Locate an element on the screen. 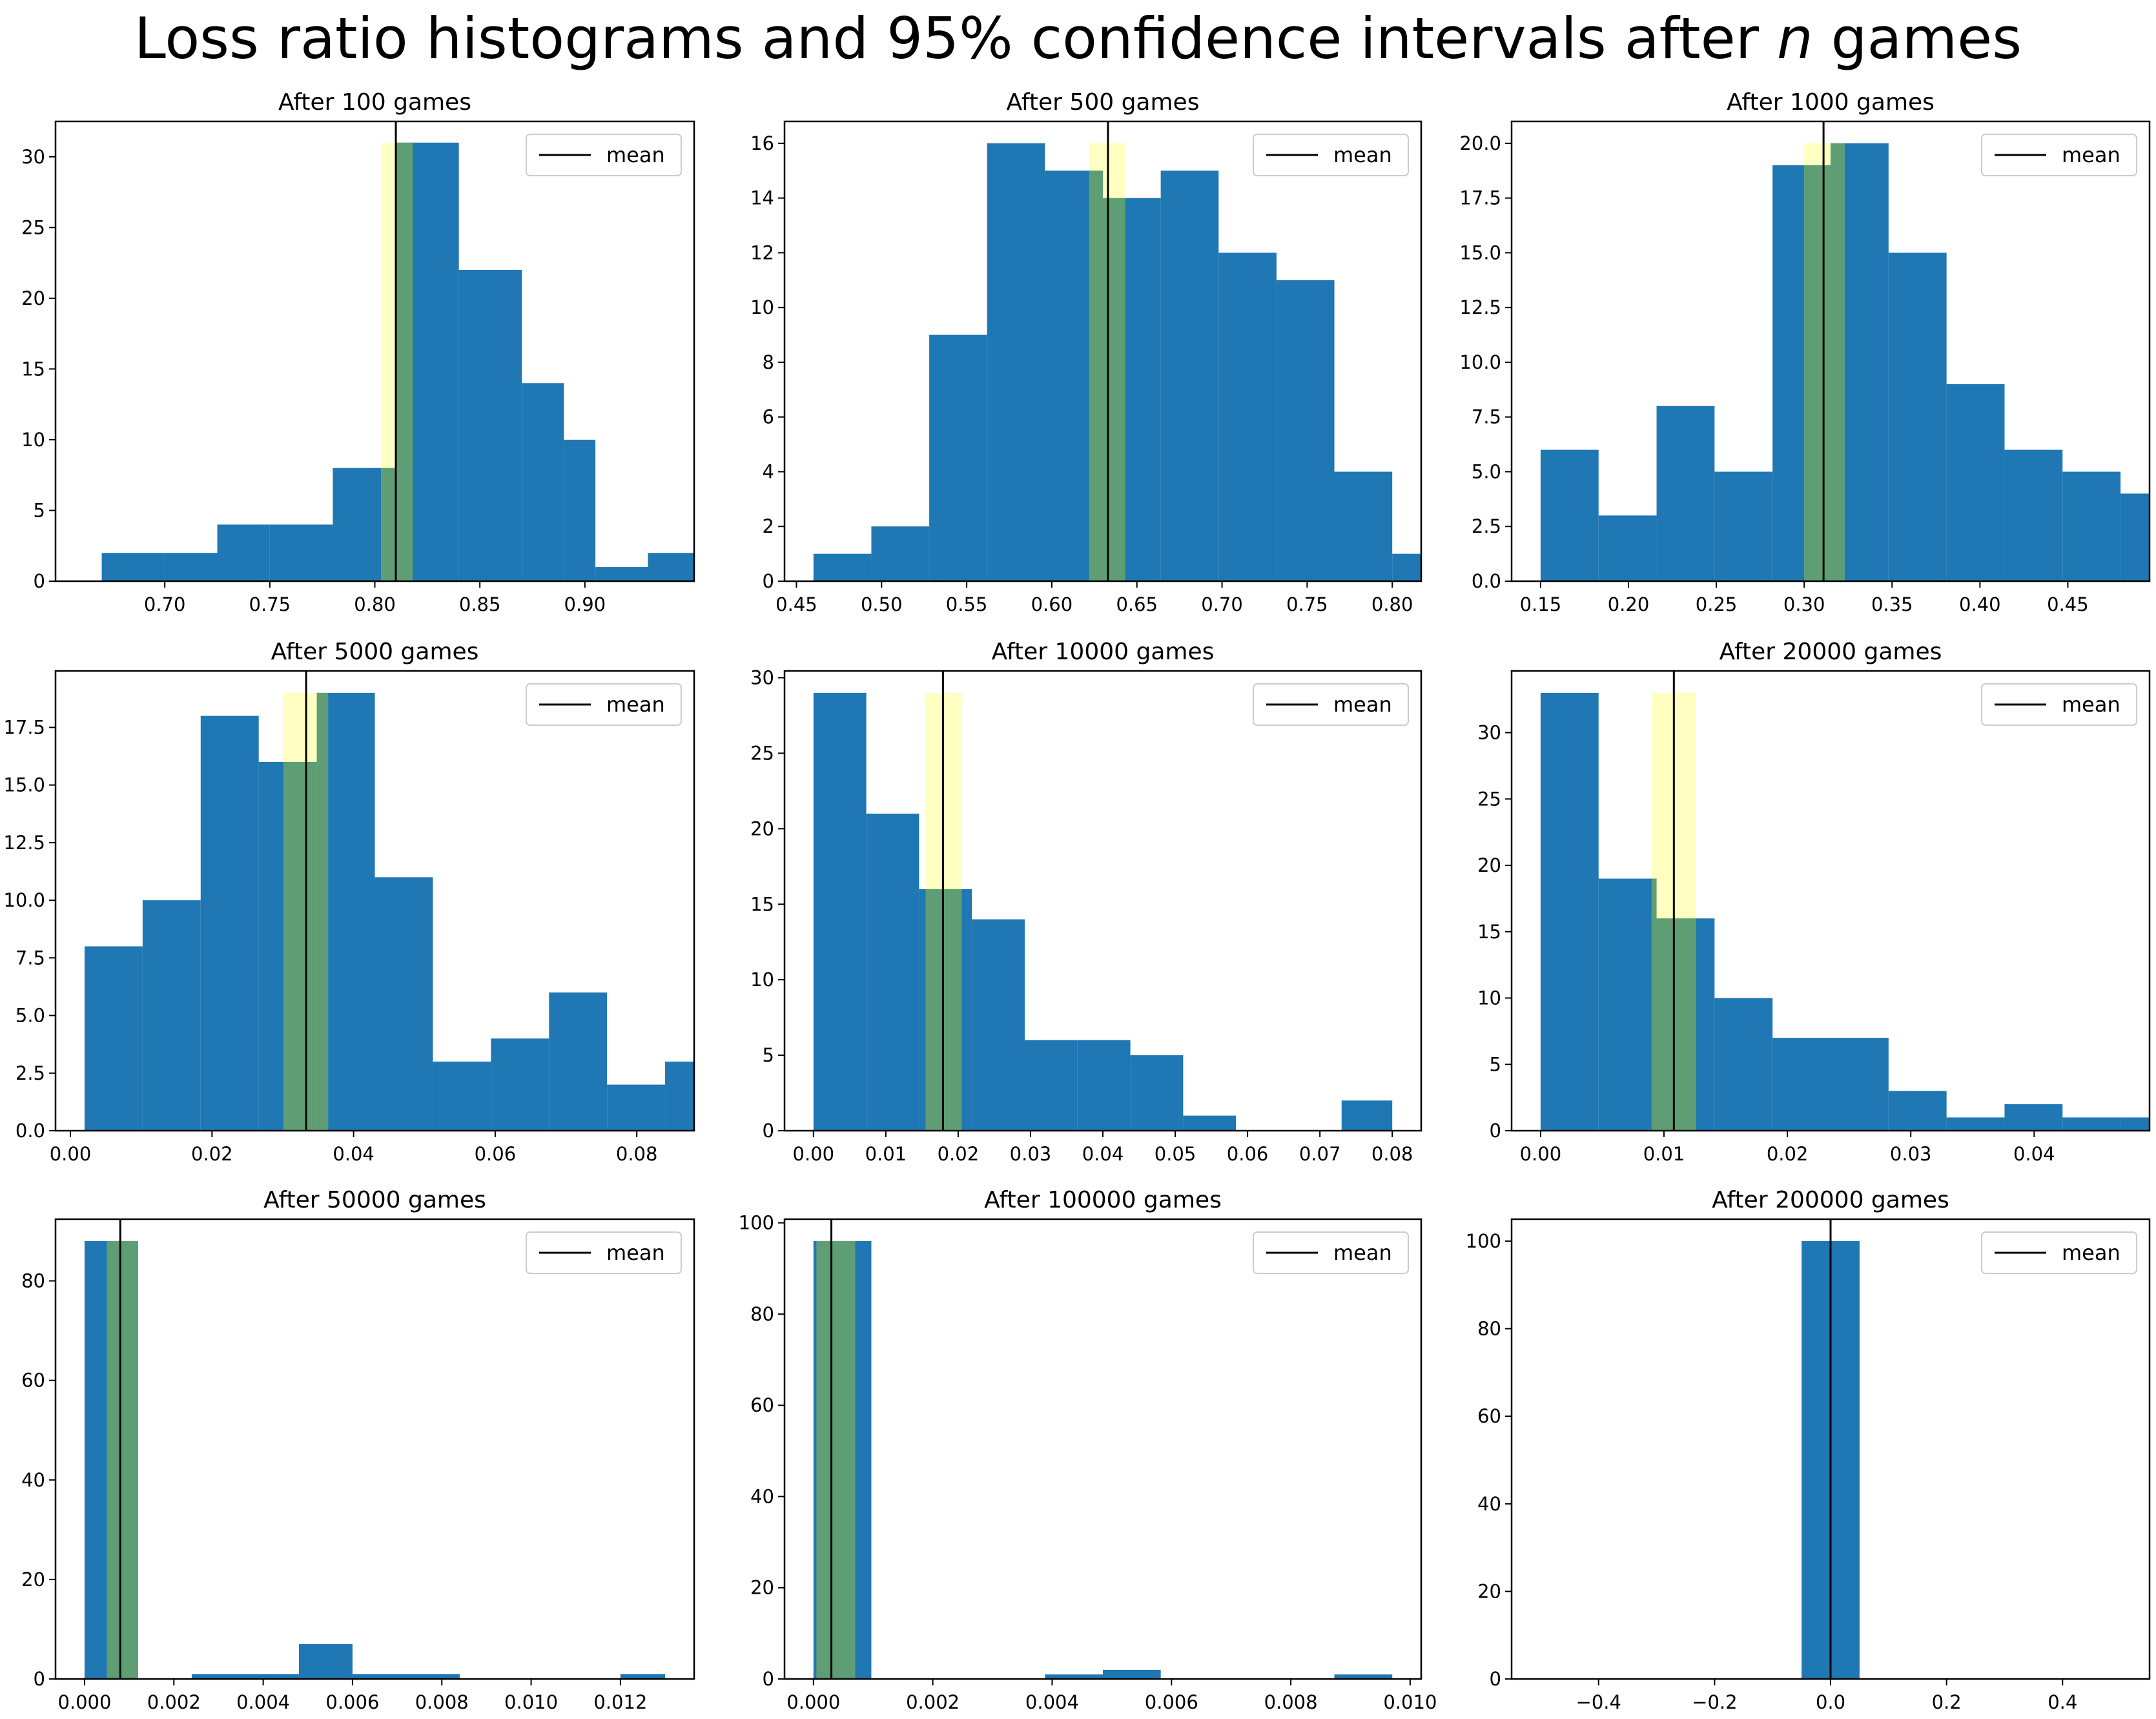 The width and height of the screenshot is (2156, 1719). x-tick-label: 0.00 is located at coordinates (71, 1154).